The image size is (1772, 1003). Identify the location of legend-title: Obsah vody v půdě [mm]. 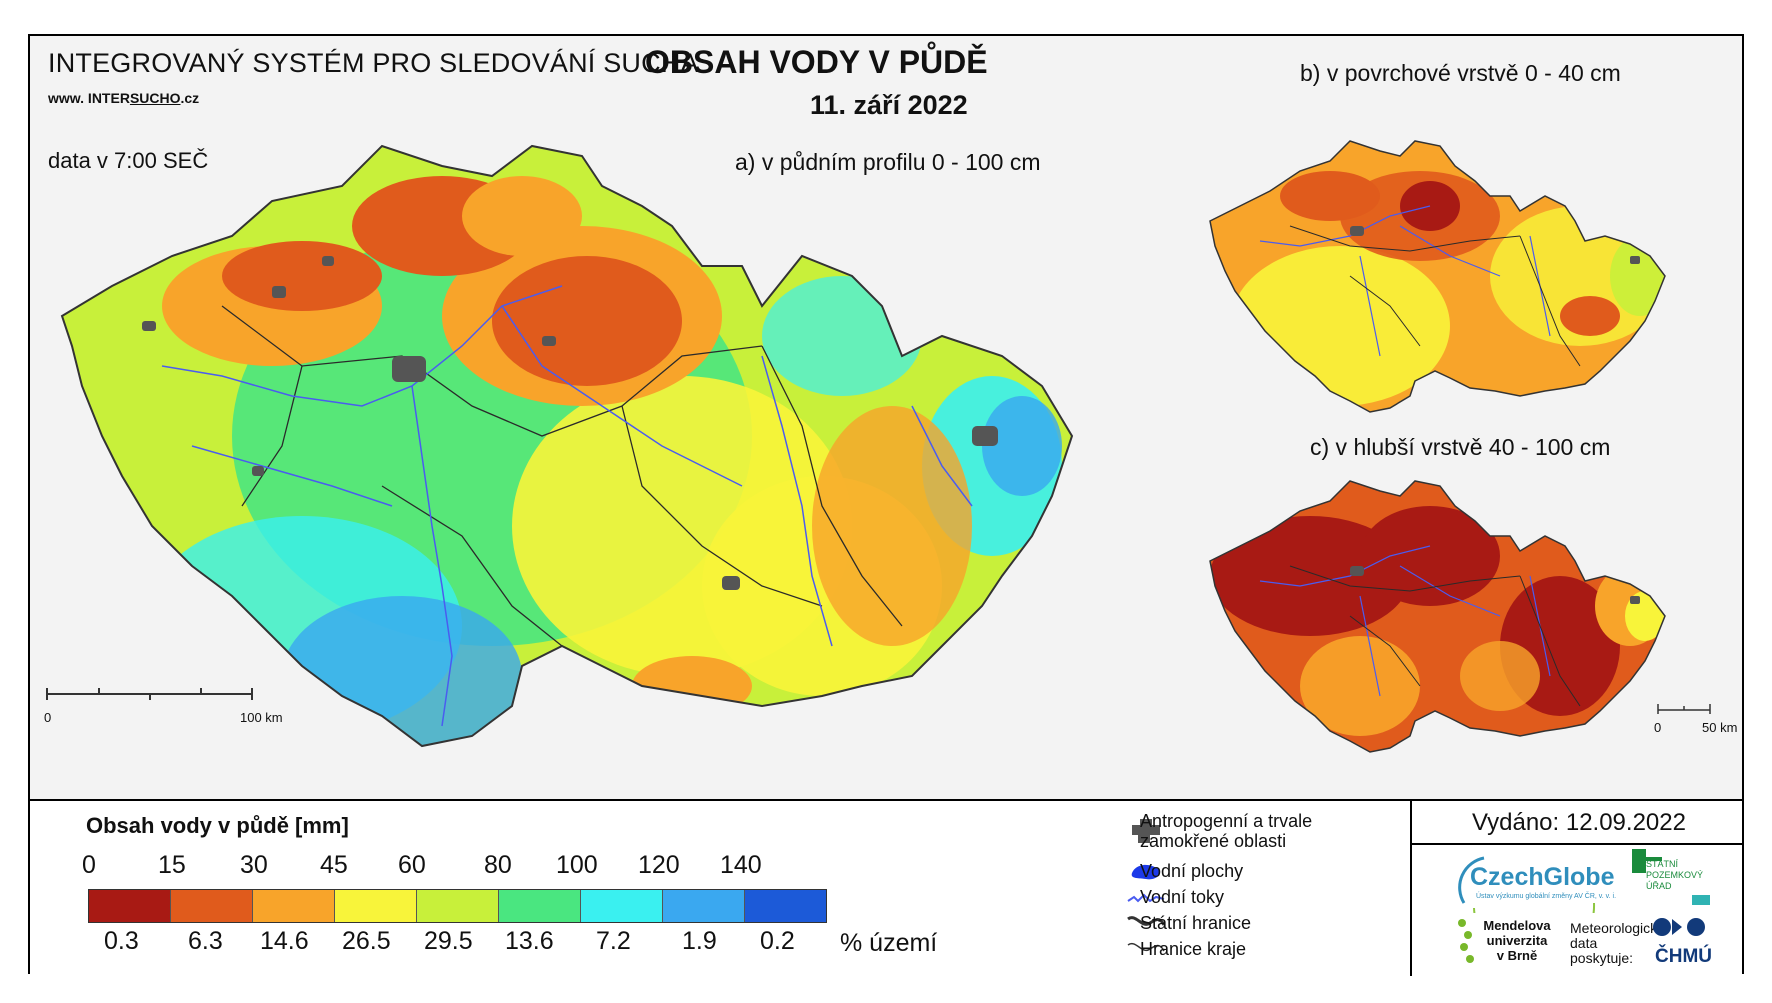
(217, 825).